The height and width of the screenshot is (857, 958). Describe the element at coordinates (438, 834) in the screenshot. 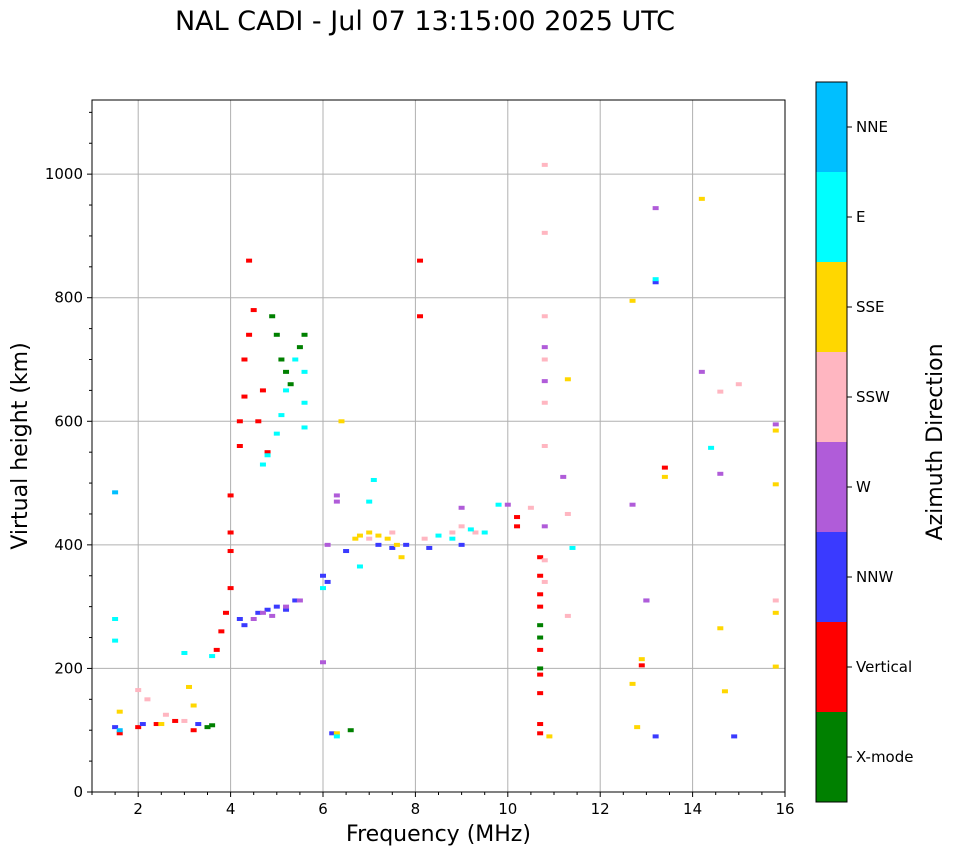

I see `x-axis-label: Frequency (MHz)` at that location.